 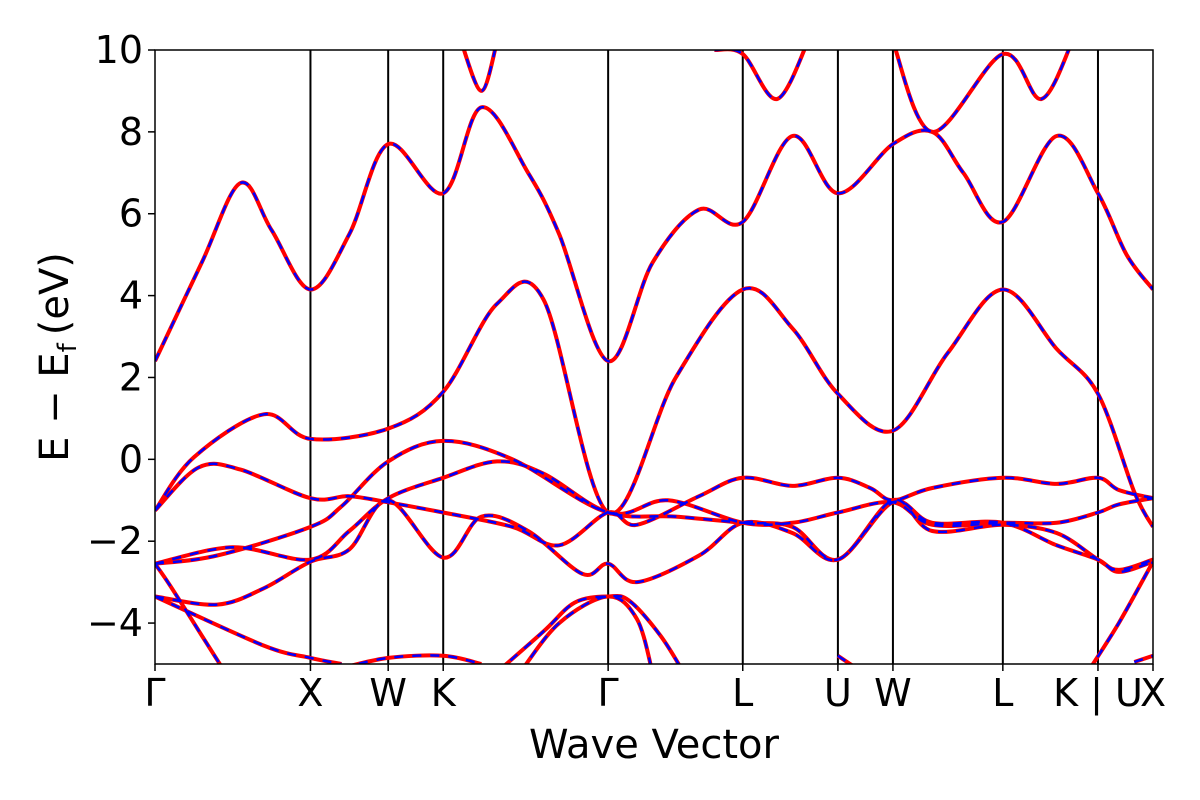 I want to click on y-tick-label: 10, so click(x=119, y=50).